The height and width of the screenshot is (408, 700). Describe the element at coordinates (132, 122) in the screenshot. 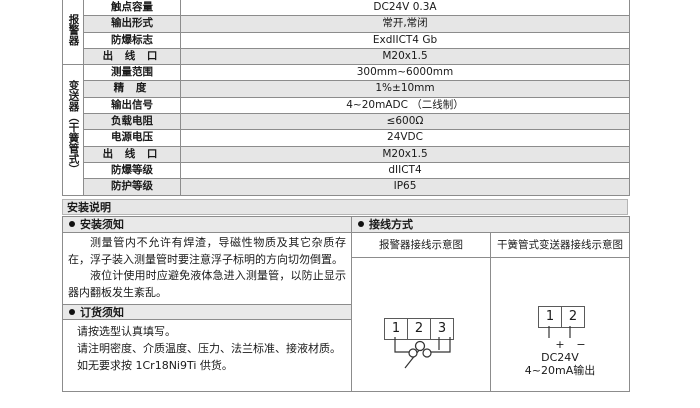

I see `row-label: 负载电阻` at that location.